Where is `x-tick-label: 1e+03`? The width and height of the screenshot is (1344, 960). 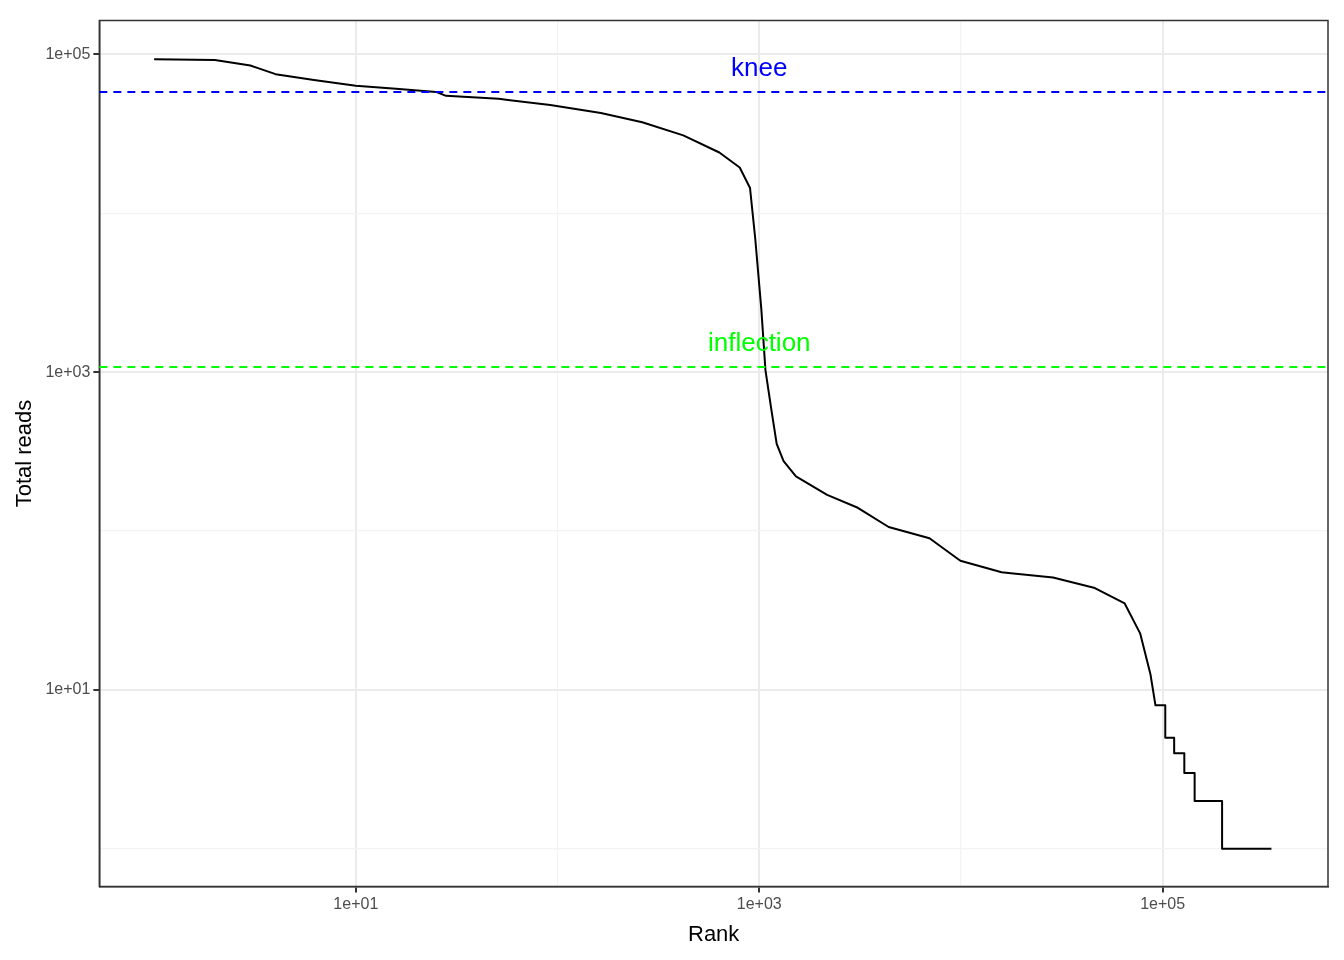 x-tick-label: 1e+03 is located at coordinates (759, 904).